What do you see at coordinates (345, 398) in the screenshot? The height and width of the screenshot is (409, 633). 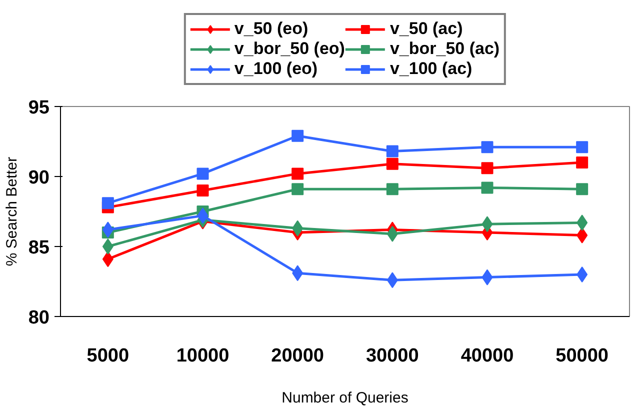 I see `x-axis-title: Number of Queries` at bounding box center [345, 398].